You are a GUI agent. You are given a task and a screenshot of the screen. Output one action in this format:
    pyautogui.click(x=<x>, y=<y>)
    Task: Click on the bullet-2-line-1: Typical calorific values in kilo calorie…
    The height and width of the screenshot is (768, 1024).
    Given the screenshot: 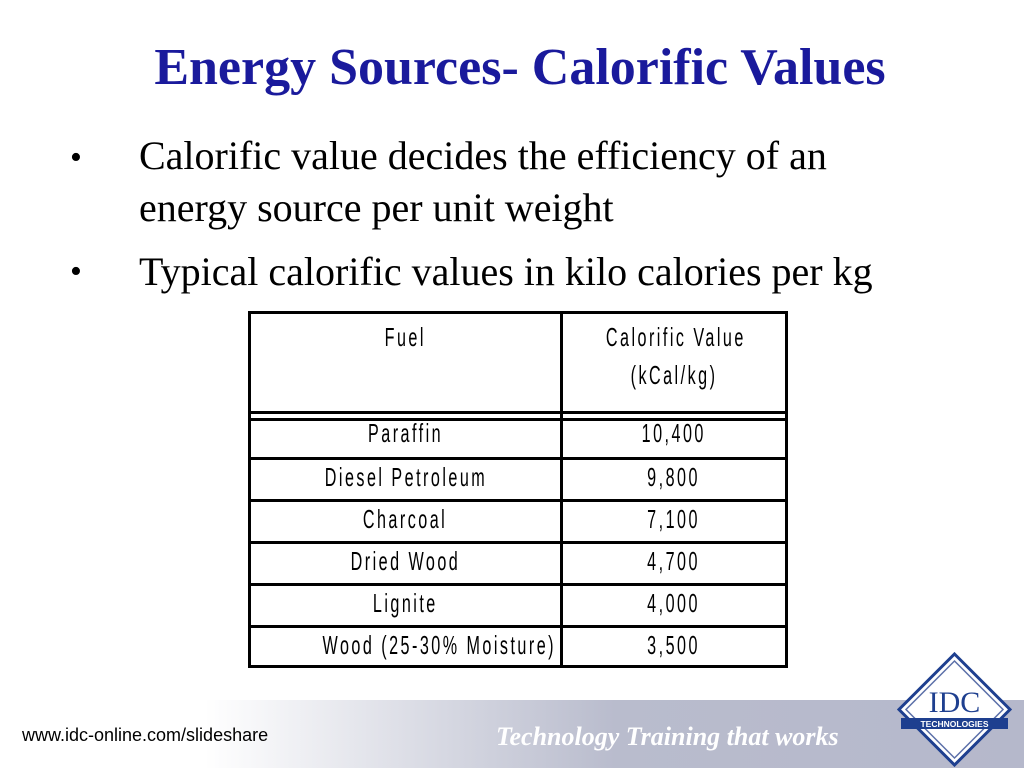 What is the action you would take?
    pyautogui.click(x=506, y=271)
    